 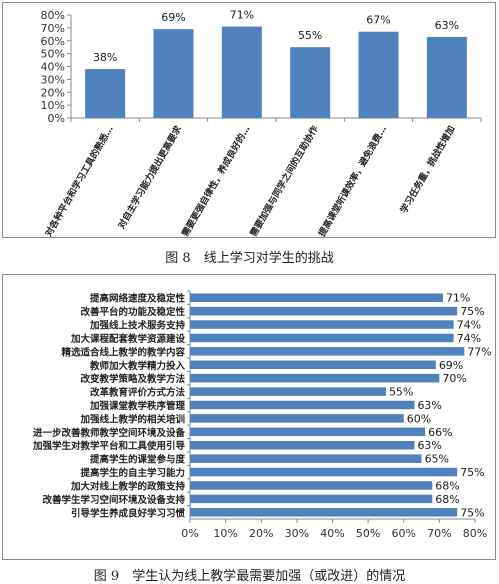 I want to click on y-category-label: 加大对线上教学的政策支持, so click(x=128, y=486).